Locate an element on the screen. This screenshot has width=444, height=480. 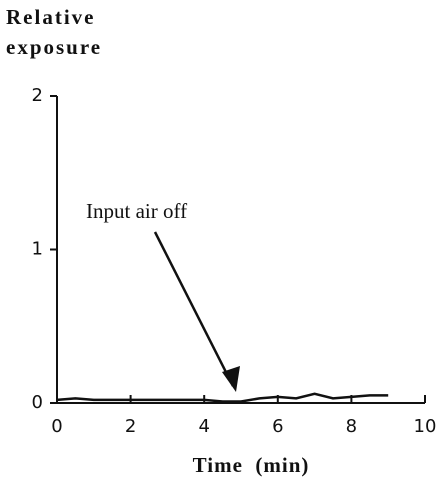
x-tick-label: 4 is located at coordinates (203, 426).